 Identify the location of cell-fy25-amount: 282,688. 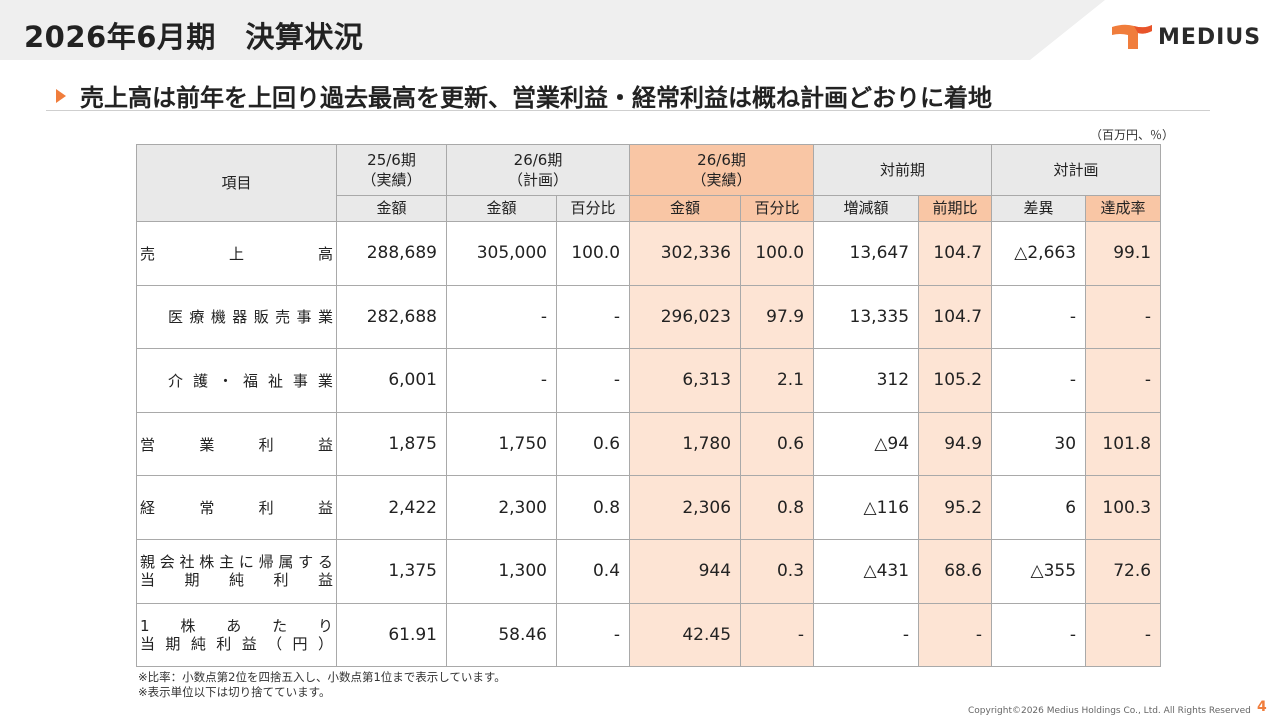
(391, 317).